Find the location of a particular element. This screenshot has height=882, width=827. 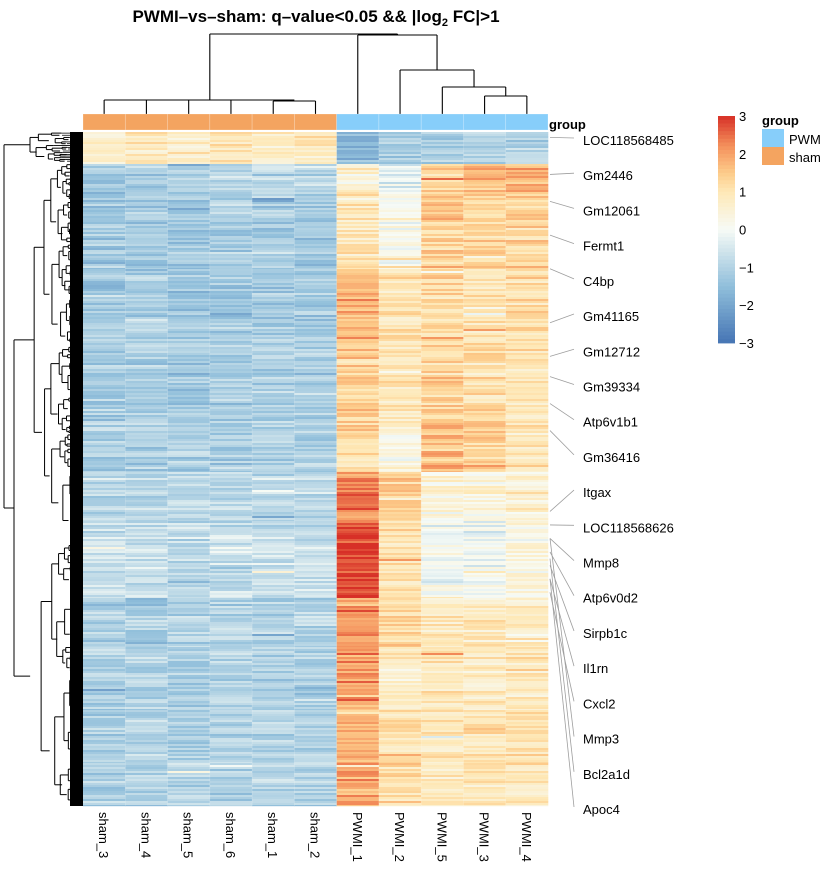

row-label-leader-line is located at coordinates (562, 173).